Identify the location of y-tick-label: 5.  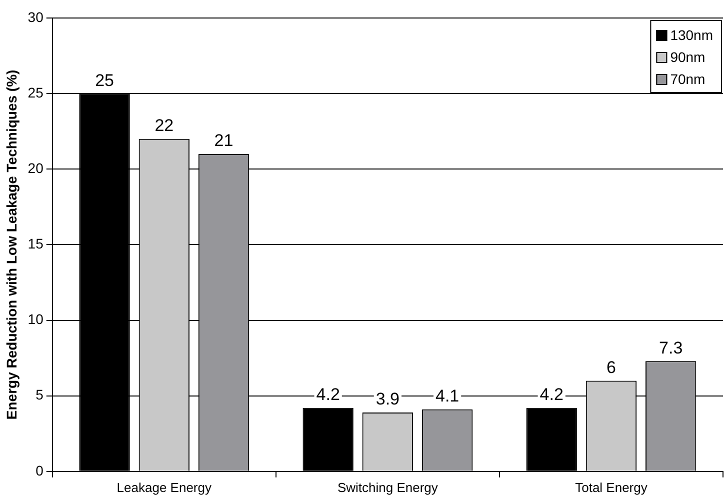
(40, 394).